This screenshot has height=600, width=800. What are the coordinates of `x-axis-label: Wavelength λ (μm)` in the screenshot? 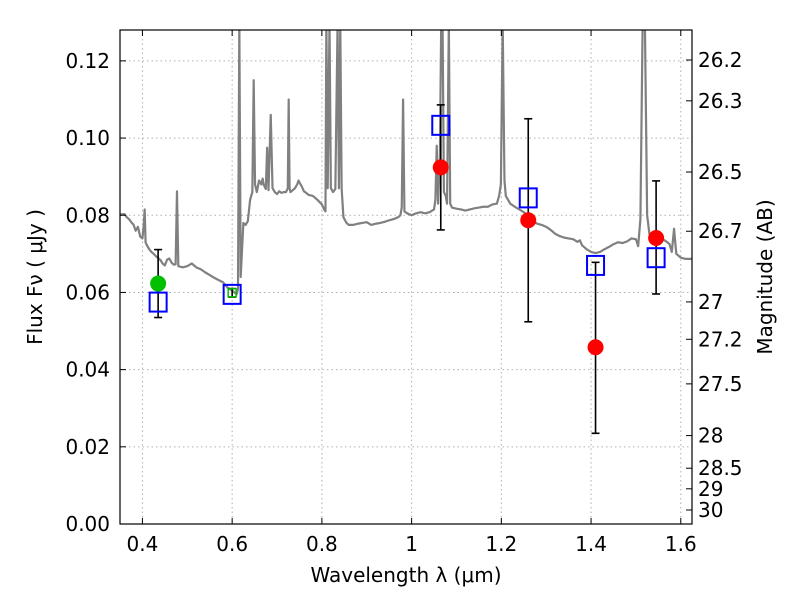 It's located at (405, 575).